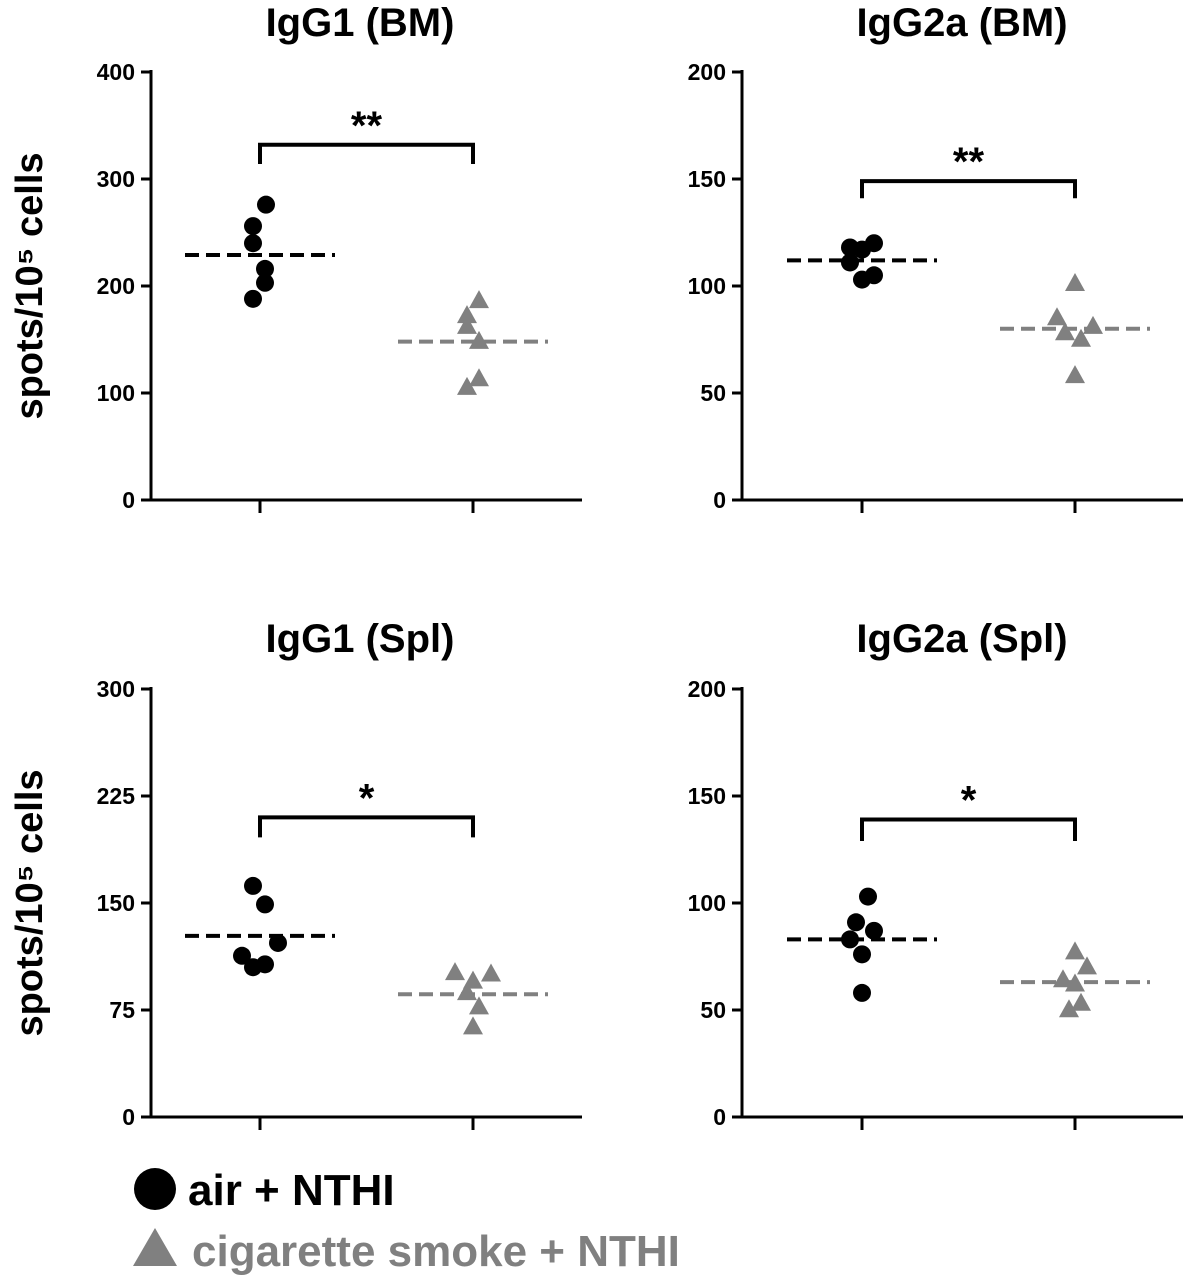 Image resolution: width=1185 pixels, height=1280 pixels. I want to click on legend: air + NTHI cigarette smoke + NTHI, so click(406, 1221).